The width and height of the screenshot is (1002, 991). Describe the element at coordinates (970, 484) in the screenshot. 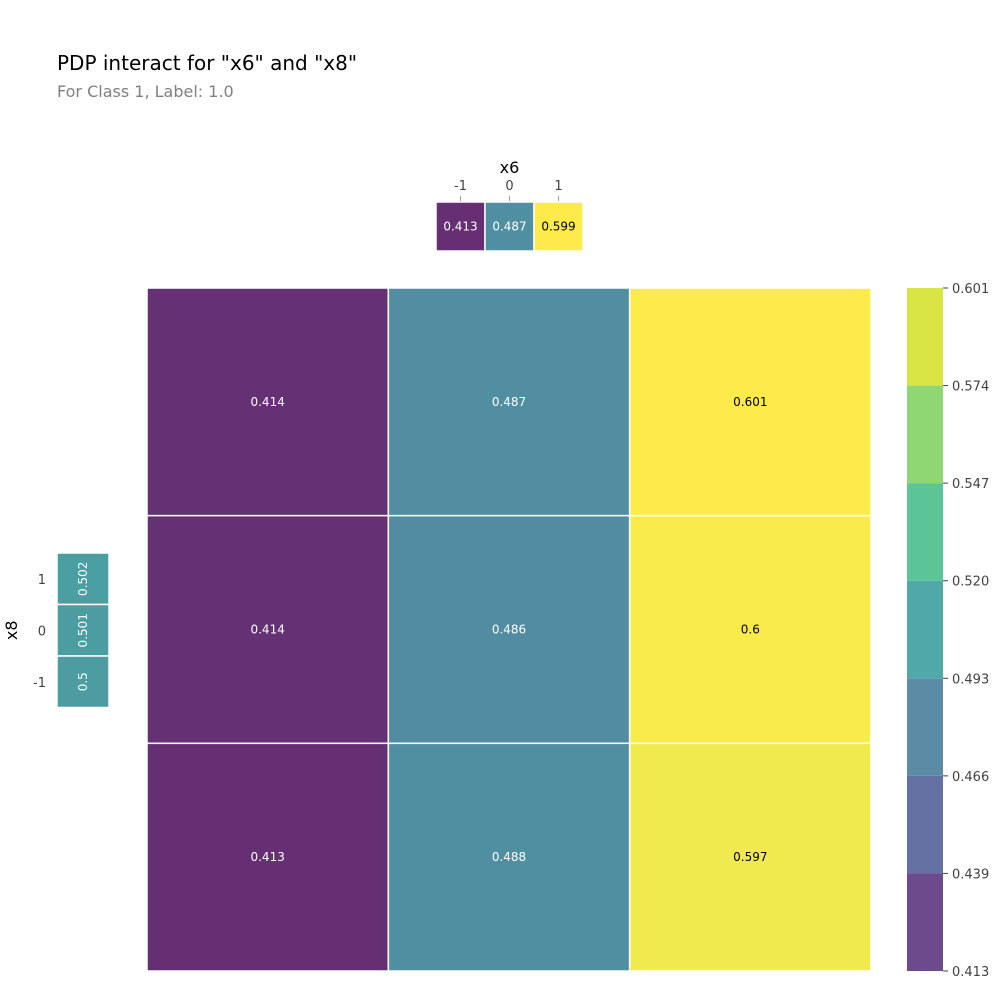

I see `colorbar-tick-label: 0.547` at that location.